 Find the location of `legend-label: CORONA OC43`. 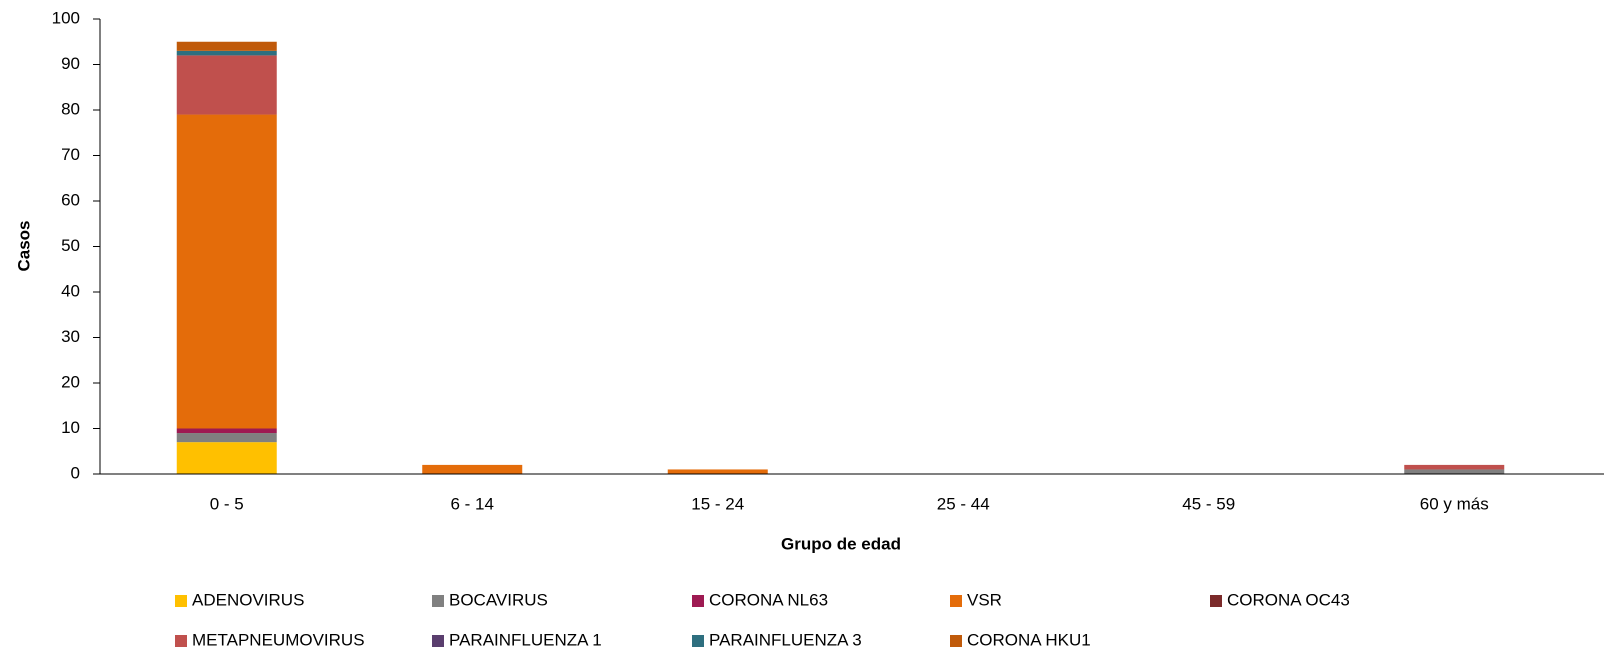

legend-label: CORONA OC43 is located at coordinates (1288, 599).